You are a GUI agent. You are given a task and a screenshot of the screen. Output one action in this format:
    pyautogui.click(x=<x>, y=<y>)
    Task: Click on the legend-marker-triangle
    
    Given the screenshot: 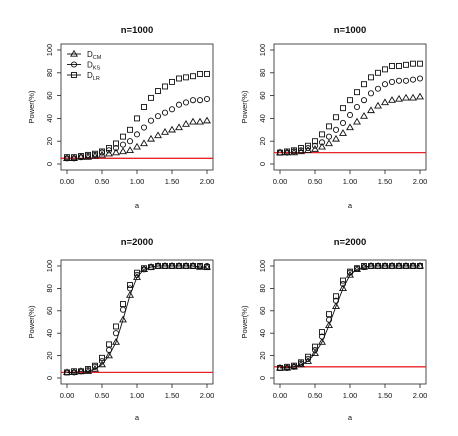 What is the action you would take?
    pyautogui.click(x=74, y=53)
    